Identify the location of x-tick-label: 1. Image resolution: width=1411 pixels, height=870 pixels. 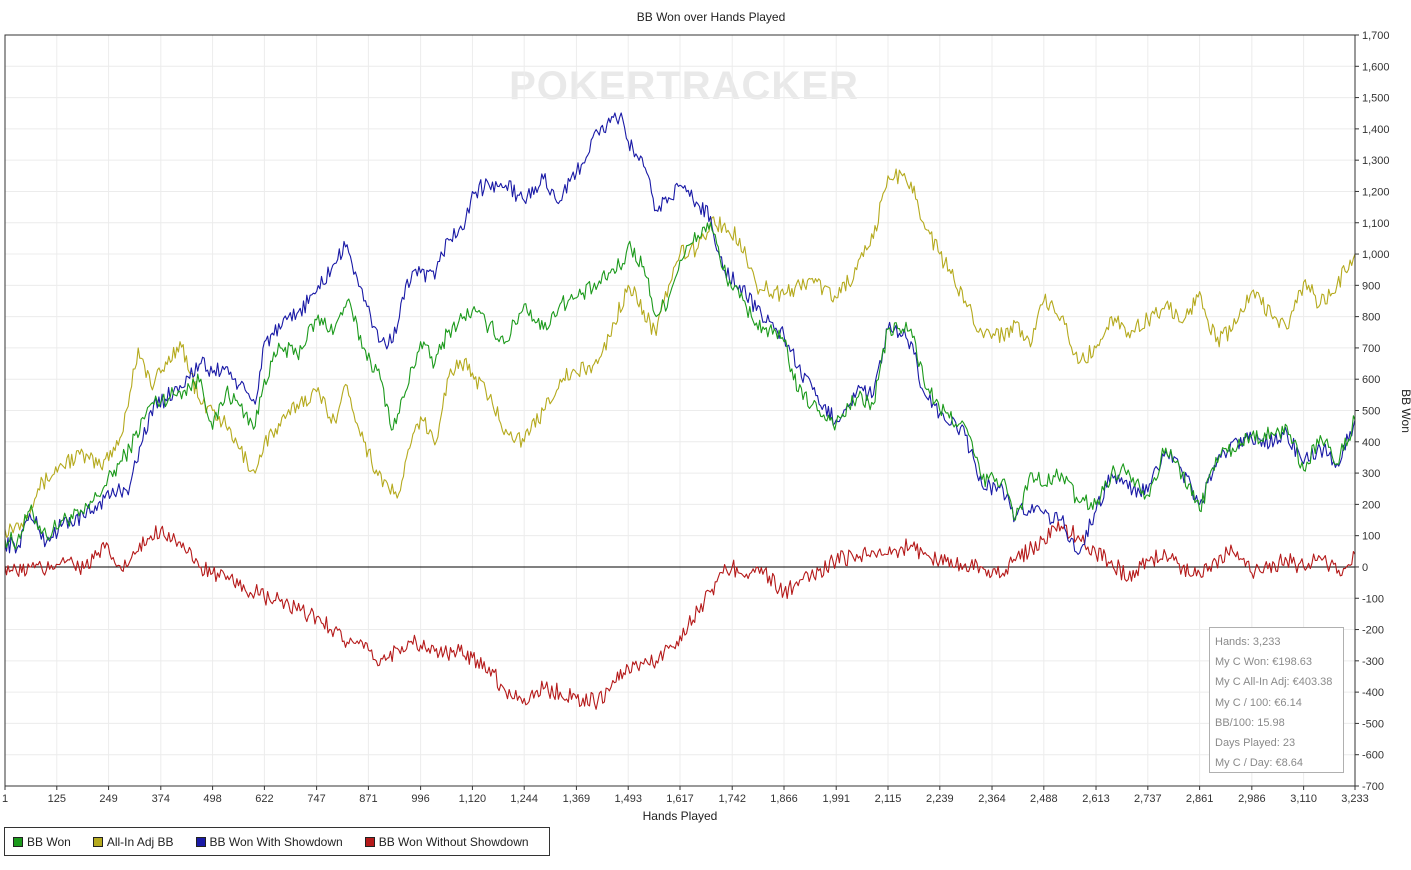
(5, 799).